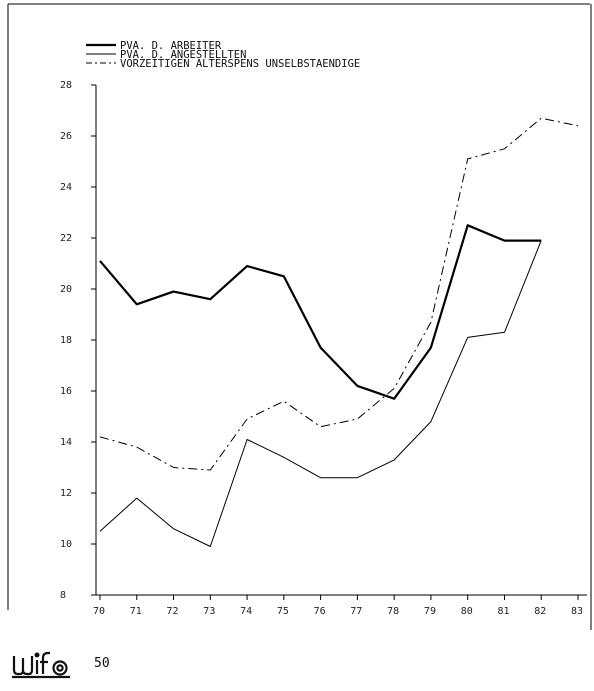  What do you see at coordinates (66, 442) in the screenshot?
I see `y-tick-label: 14` at bounding box center [66, 442].